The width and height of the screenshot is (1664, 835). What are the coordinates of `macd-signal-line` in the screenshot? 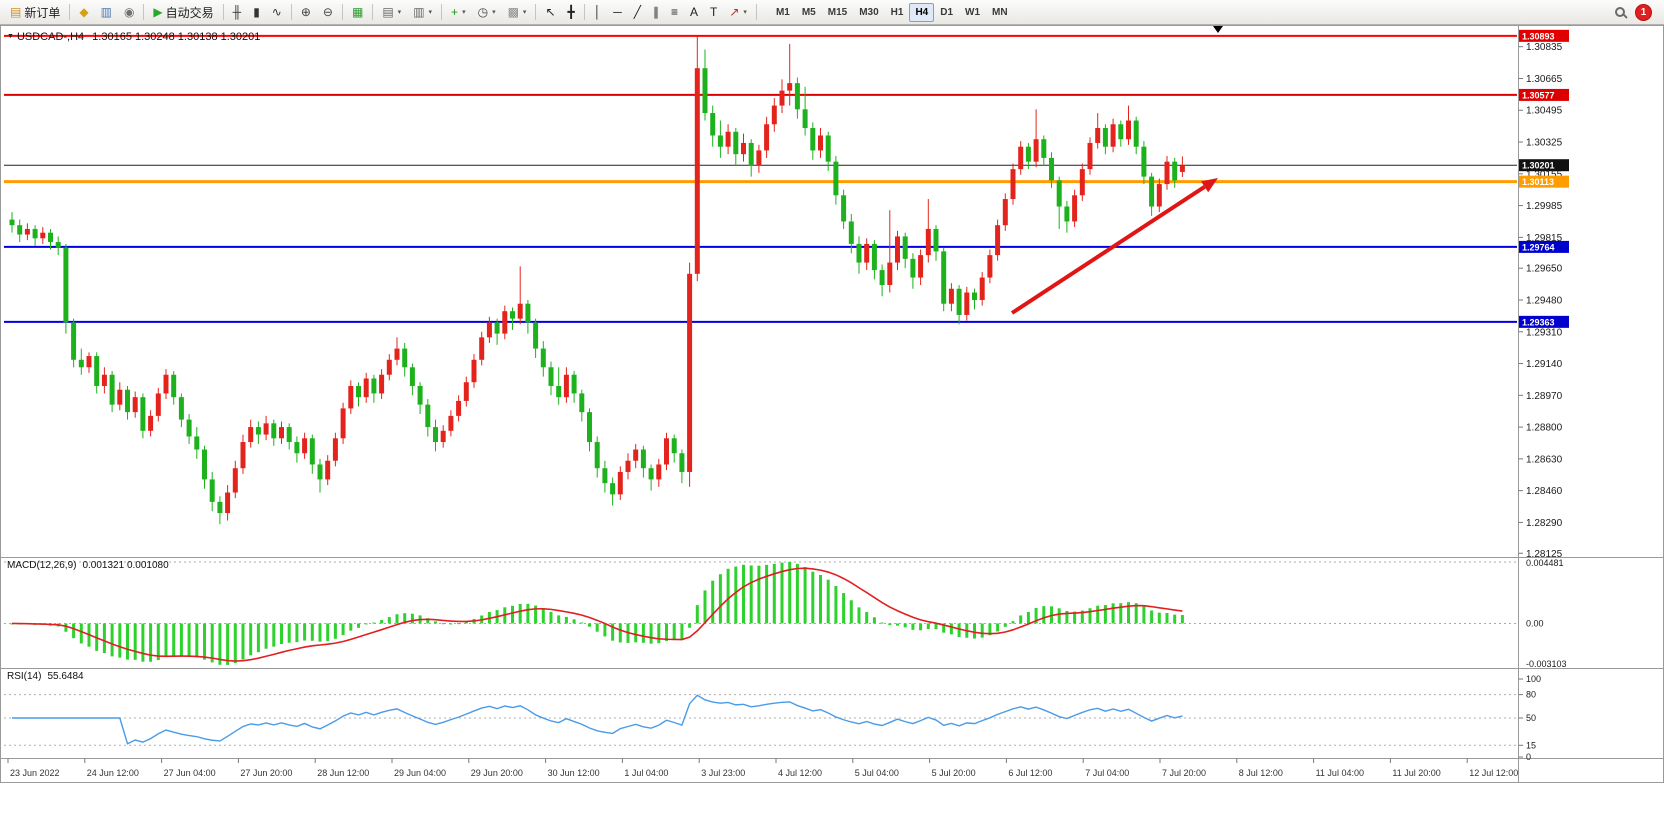 It's located at (597, 614).